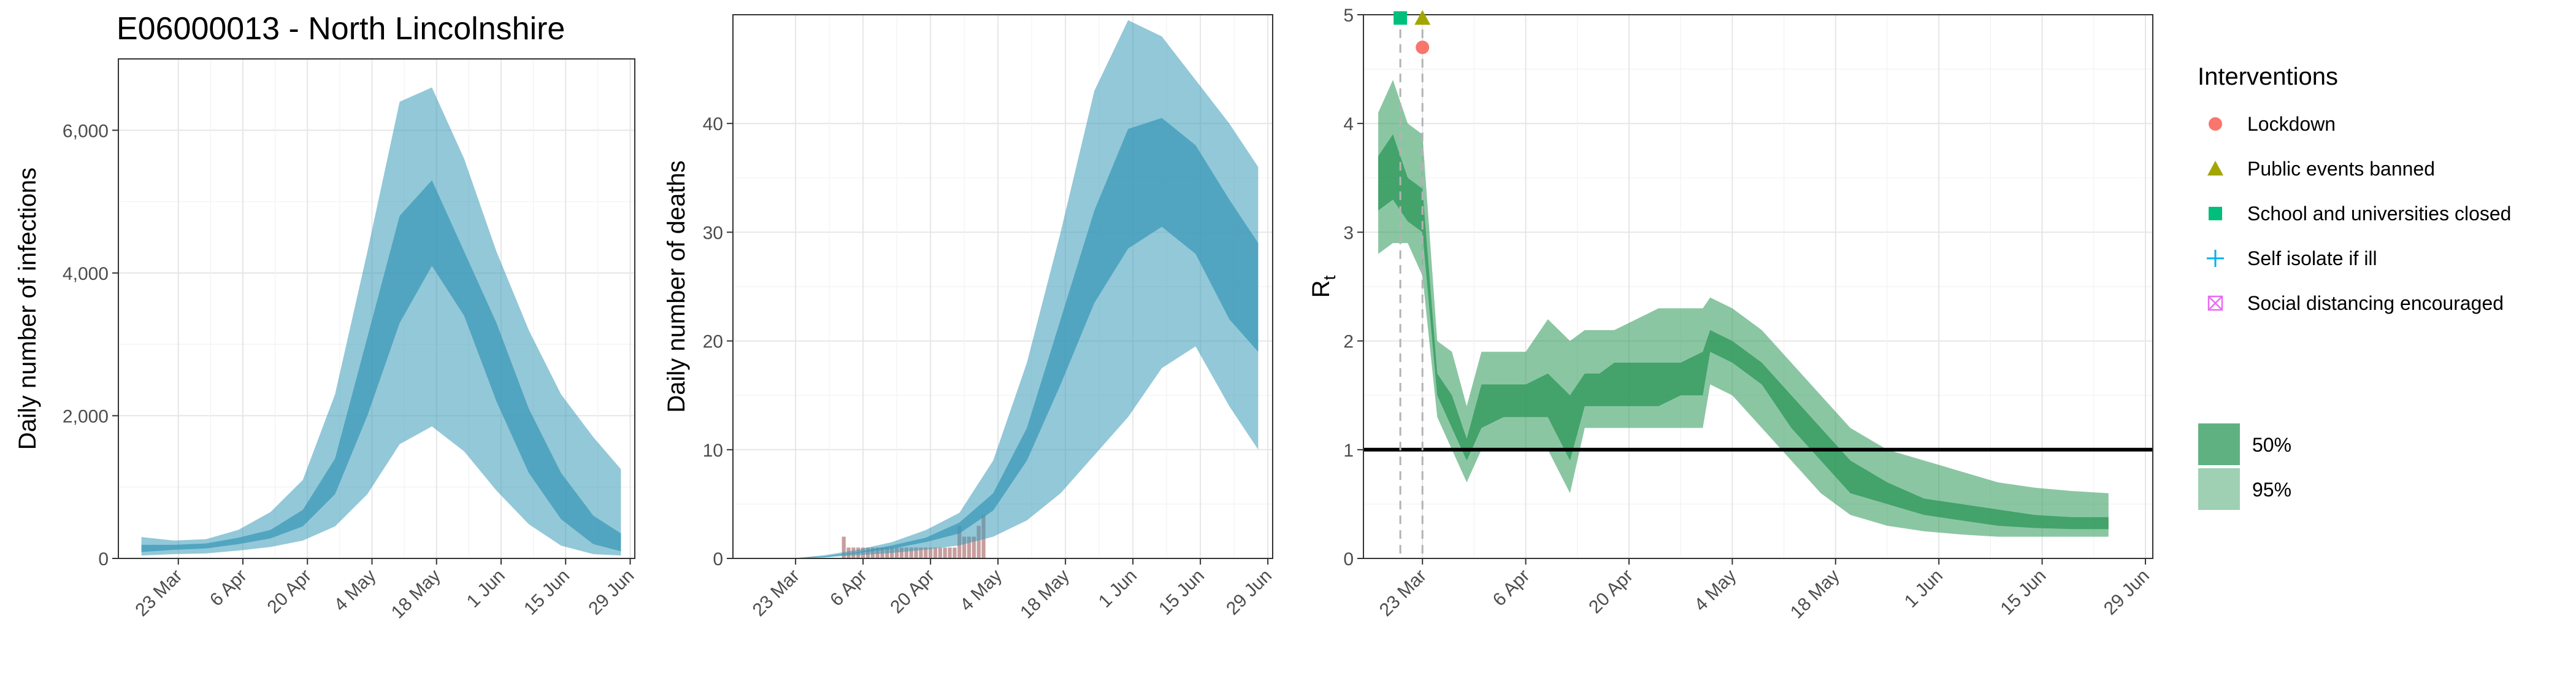 This screenshot has height=683, width=2576. What do you see at coordinates (2215, 303) in the screenshot?
I see `legend-marker-boxcross` at bounding box center [2215, 303].